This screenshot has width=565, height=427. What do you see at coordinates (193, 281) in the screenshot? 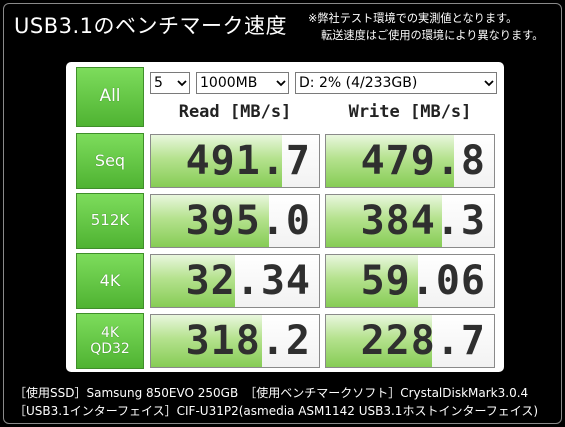
I see `4k-read-bar` at bounding box center [193, 281].